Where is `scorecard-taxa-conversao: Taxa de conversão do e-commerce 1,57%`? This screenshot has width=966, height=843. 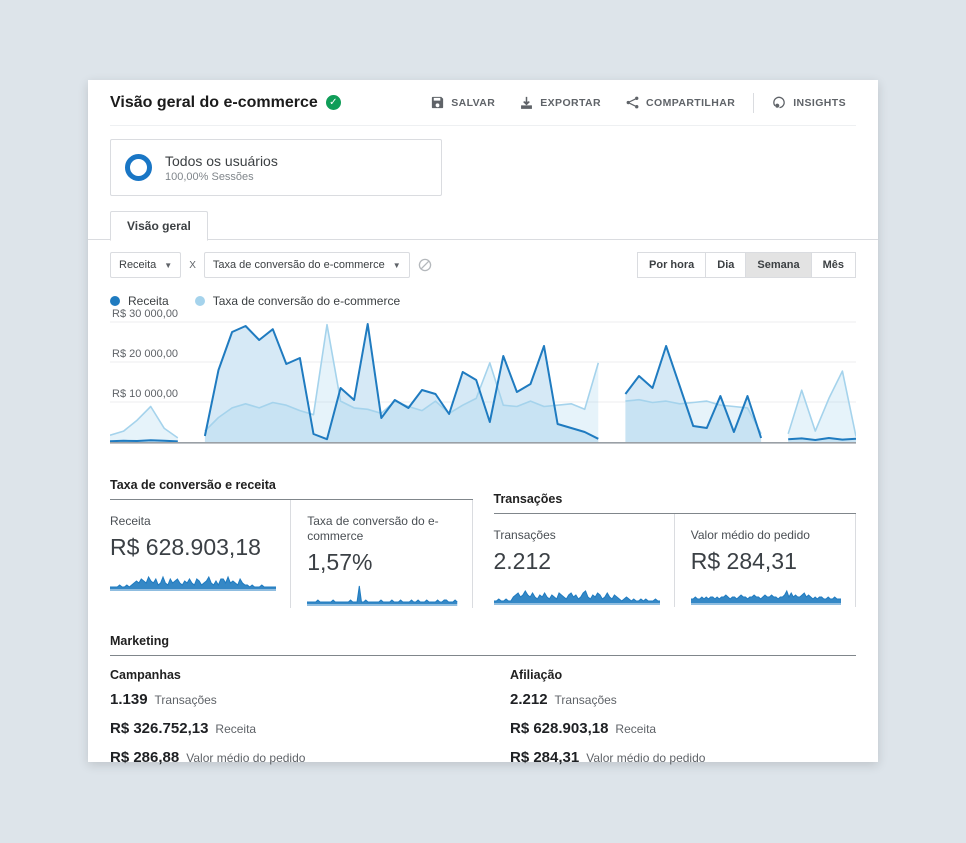
scorecard-taxa-conversao: Taxa de conversão do e-commerce 1,57% is located at coordinates (382, 554).